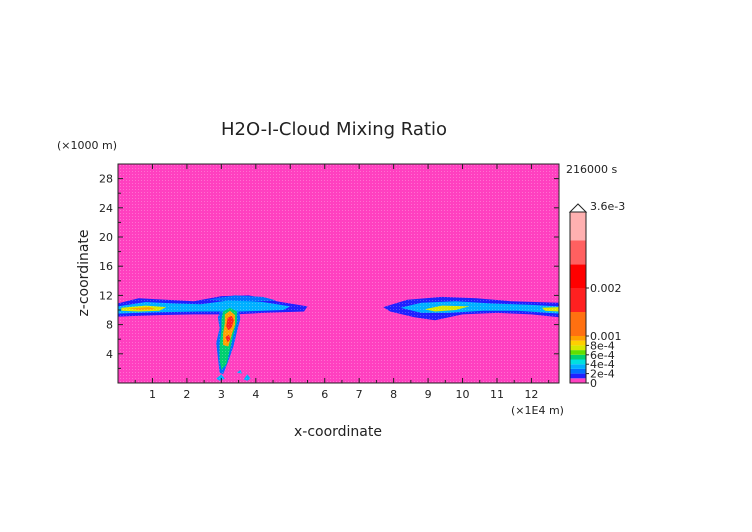  Describe the element at coordinates (463, 394) in the screenshot. I see `x-tick-label: 10` at that location.